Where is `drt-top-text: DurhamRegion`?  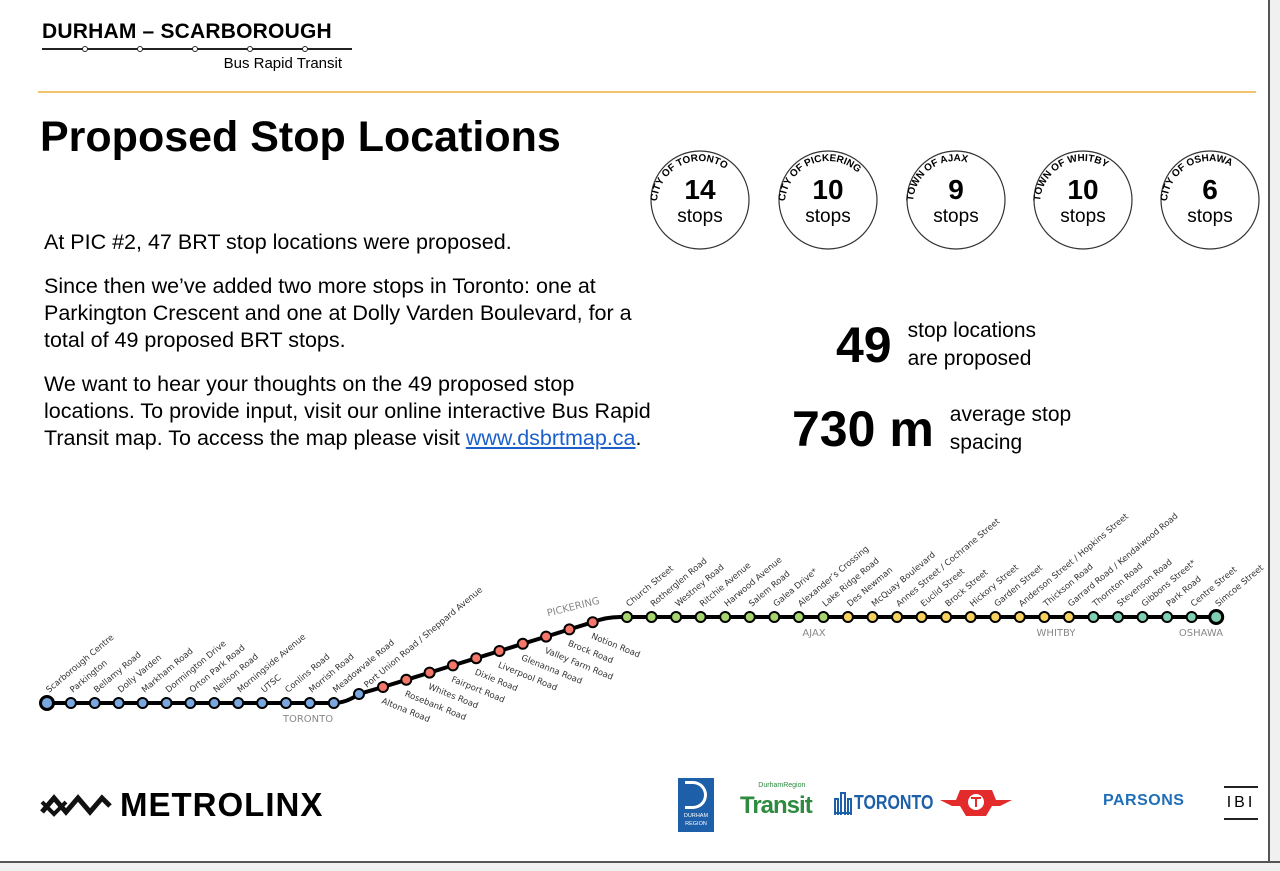
drt-top-text: DurhamRegion is located at coordinates (782, 785).